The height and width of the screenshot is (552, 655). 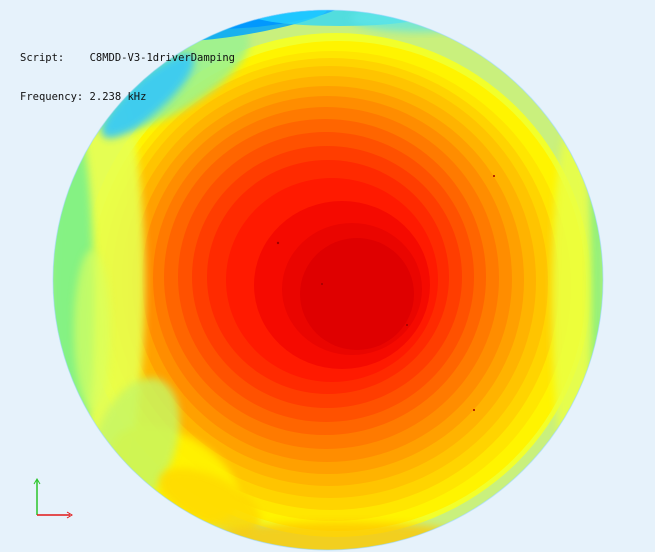 What do you see at coordinates (42, 58) in the screenshot?
I see `script-label: Script:` at bounding box center [42, 58].